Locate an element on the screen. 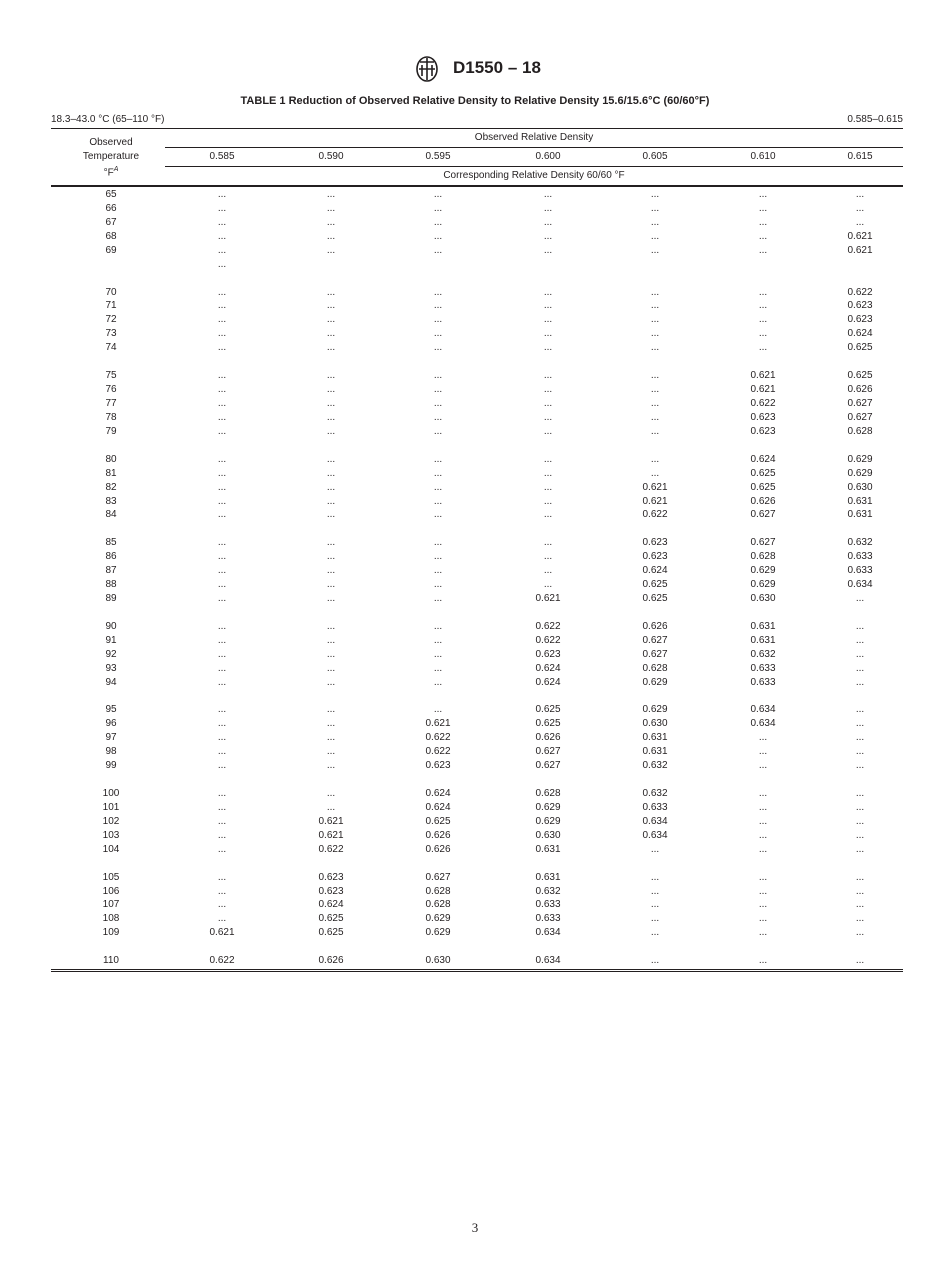 The image size is (950, 1272). temperature-cell: 79 is located at coordinates (111, 431).